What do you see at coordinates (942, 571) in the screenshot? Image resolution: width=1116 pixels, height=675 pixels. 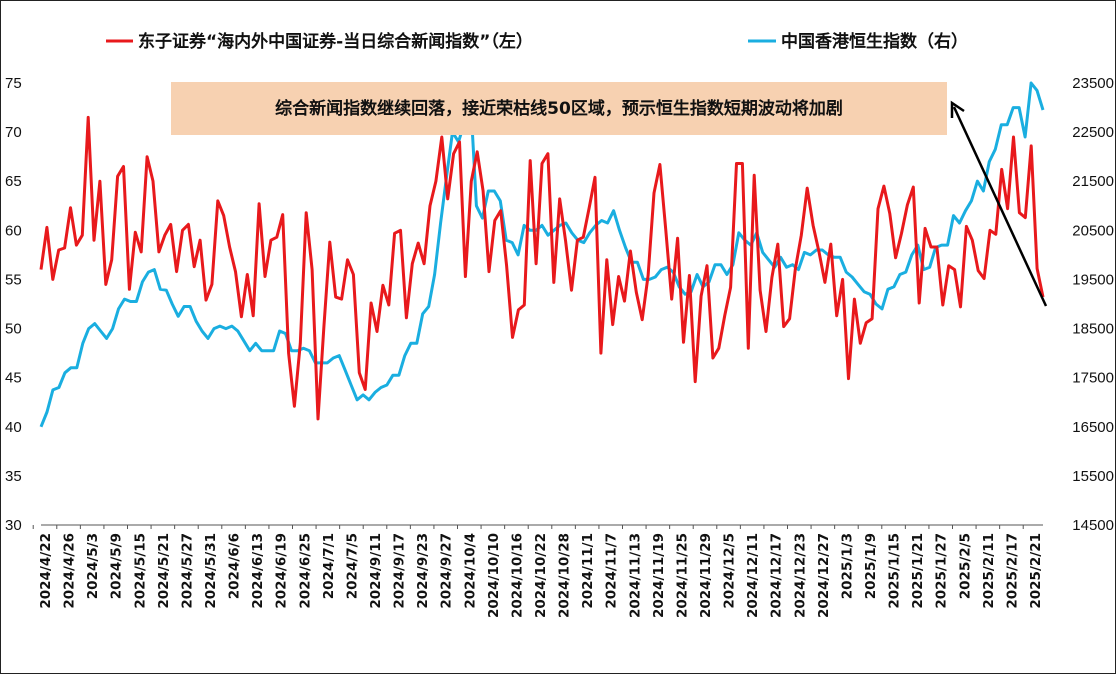 I see `x-tick-label: 2025/1/27` at bounding box center [942, 571].